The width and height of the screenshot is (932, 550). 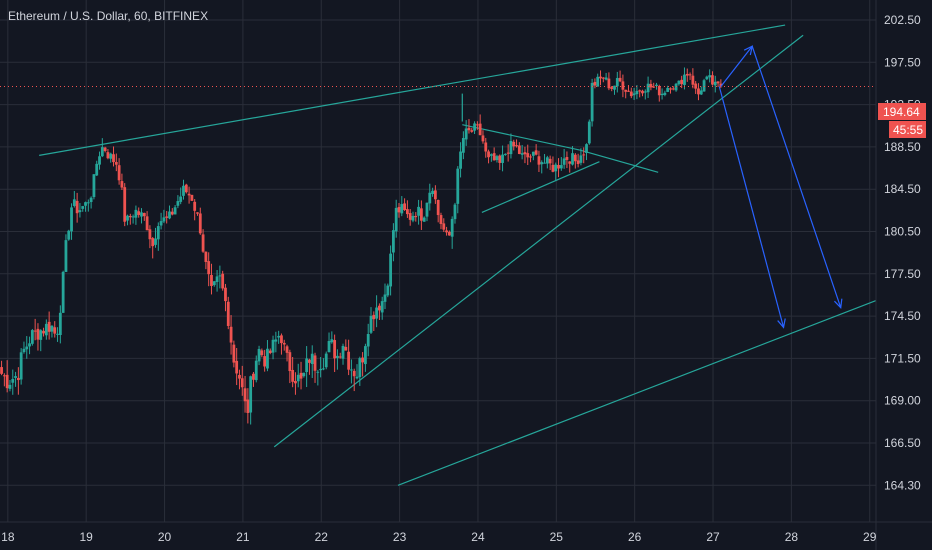 I want to click on chart-title: Ethereum / U.S. Dollar, 60, BITFINEX, so click(x=108, y=16).